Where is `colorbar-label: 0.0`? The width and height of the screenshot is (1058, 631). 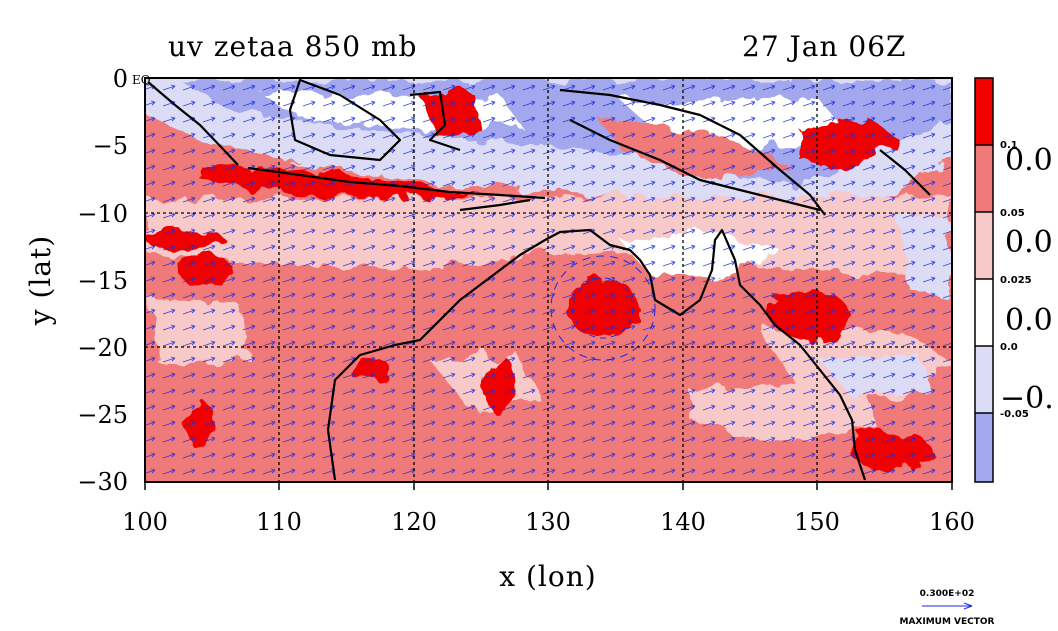 colorbar-label: 0.0 is located at coordinates (1009, 347).